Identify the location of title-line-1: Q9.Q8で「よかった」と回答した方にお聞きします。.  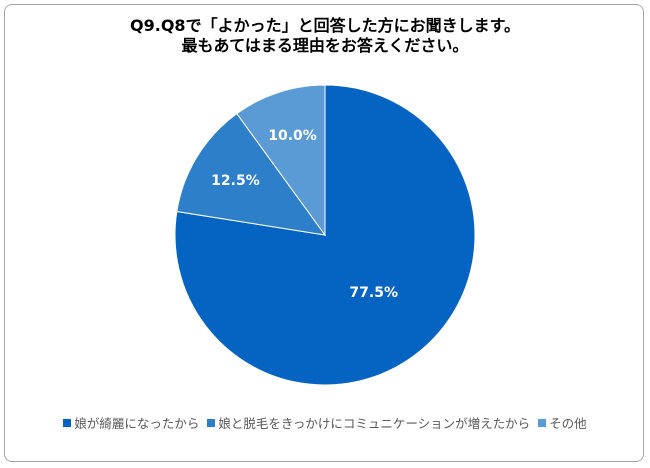
(325, 25).